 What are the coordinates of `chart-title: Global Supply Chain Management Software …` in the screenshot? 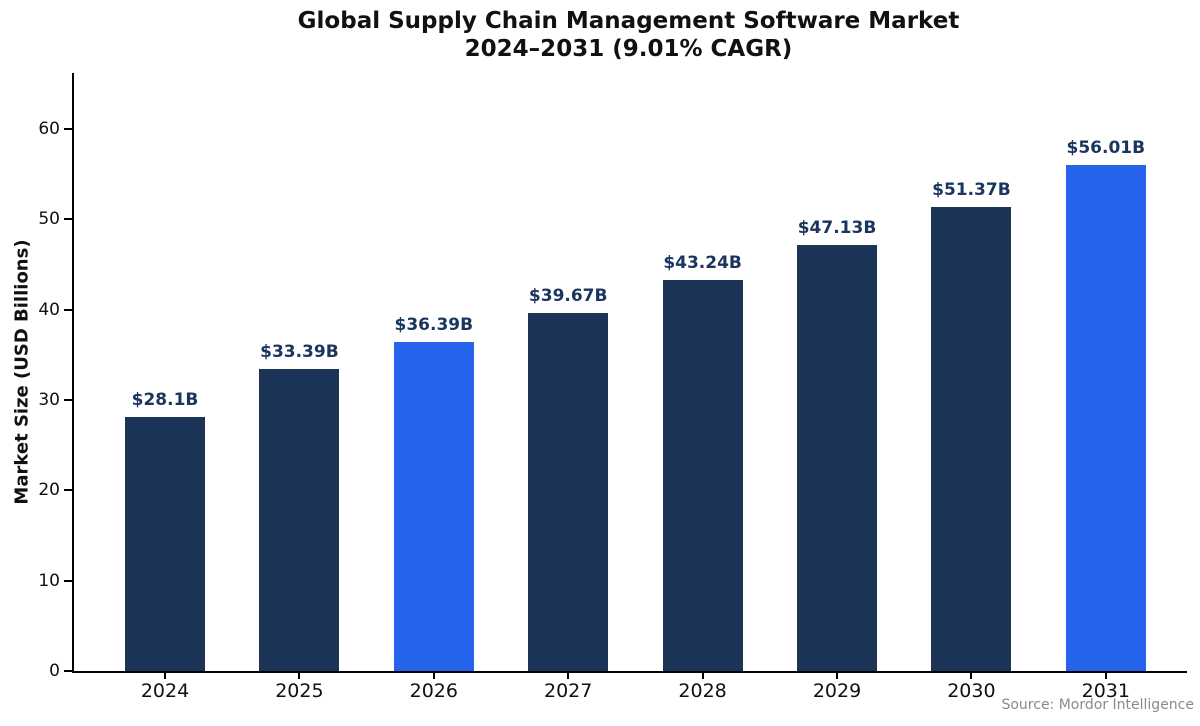 It's located at (628, 35).